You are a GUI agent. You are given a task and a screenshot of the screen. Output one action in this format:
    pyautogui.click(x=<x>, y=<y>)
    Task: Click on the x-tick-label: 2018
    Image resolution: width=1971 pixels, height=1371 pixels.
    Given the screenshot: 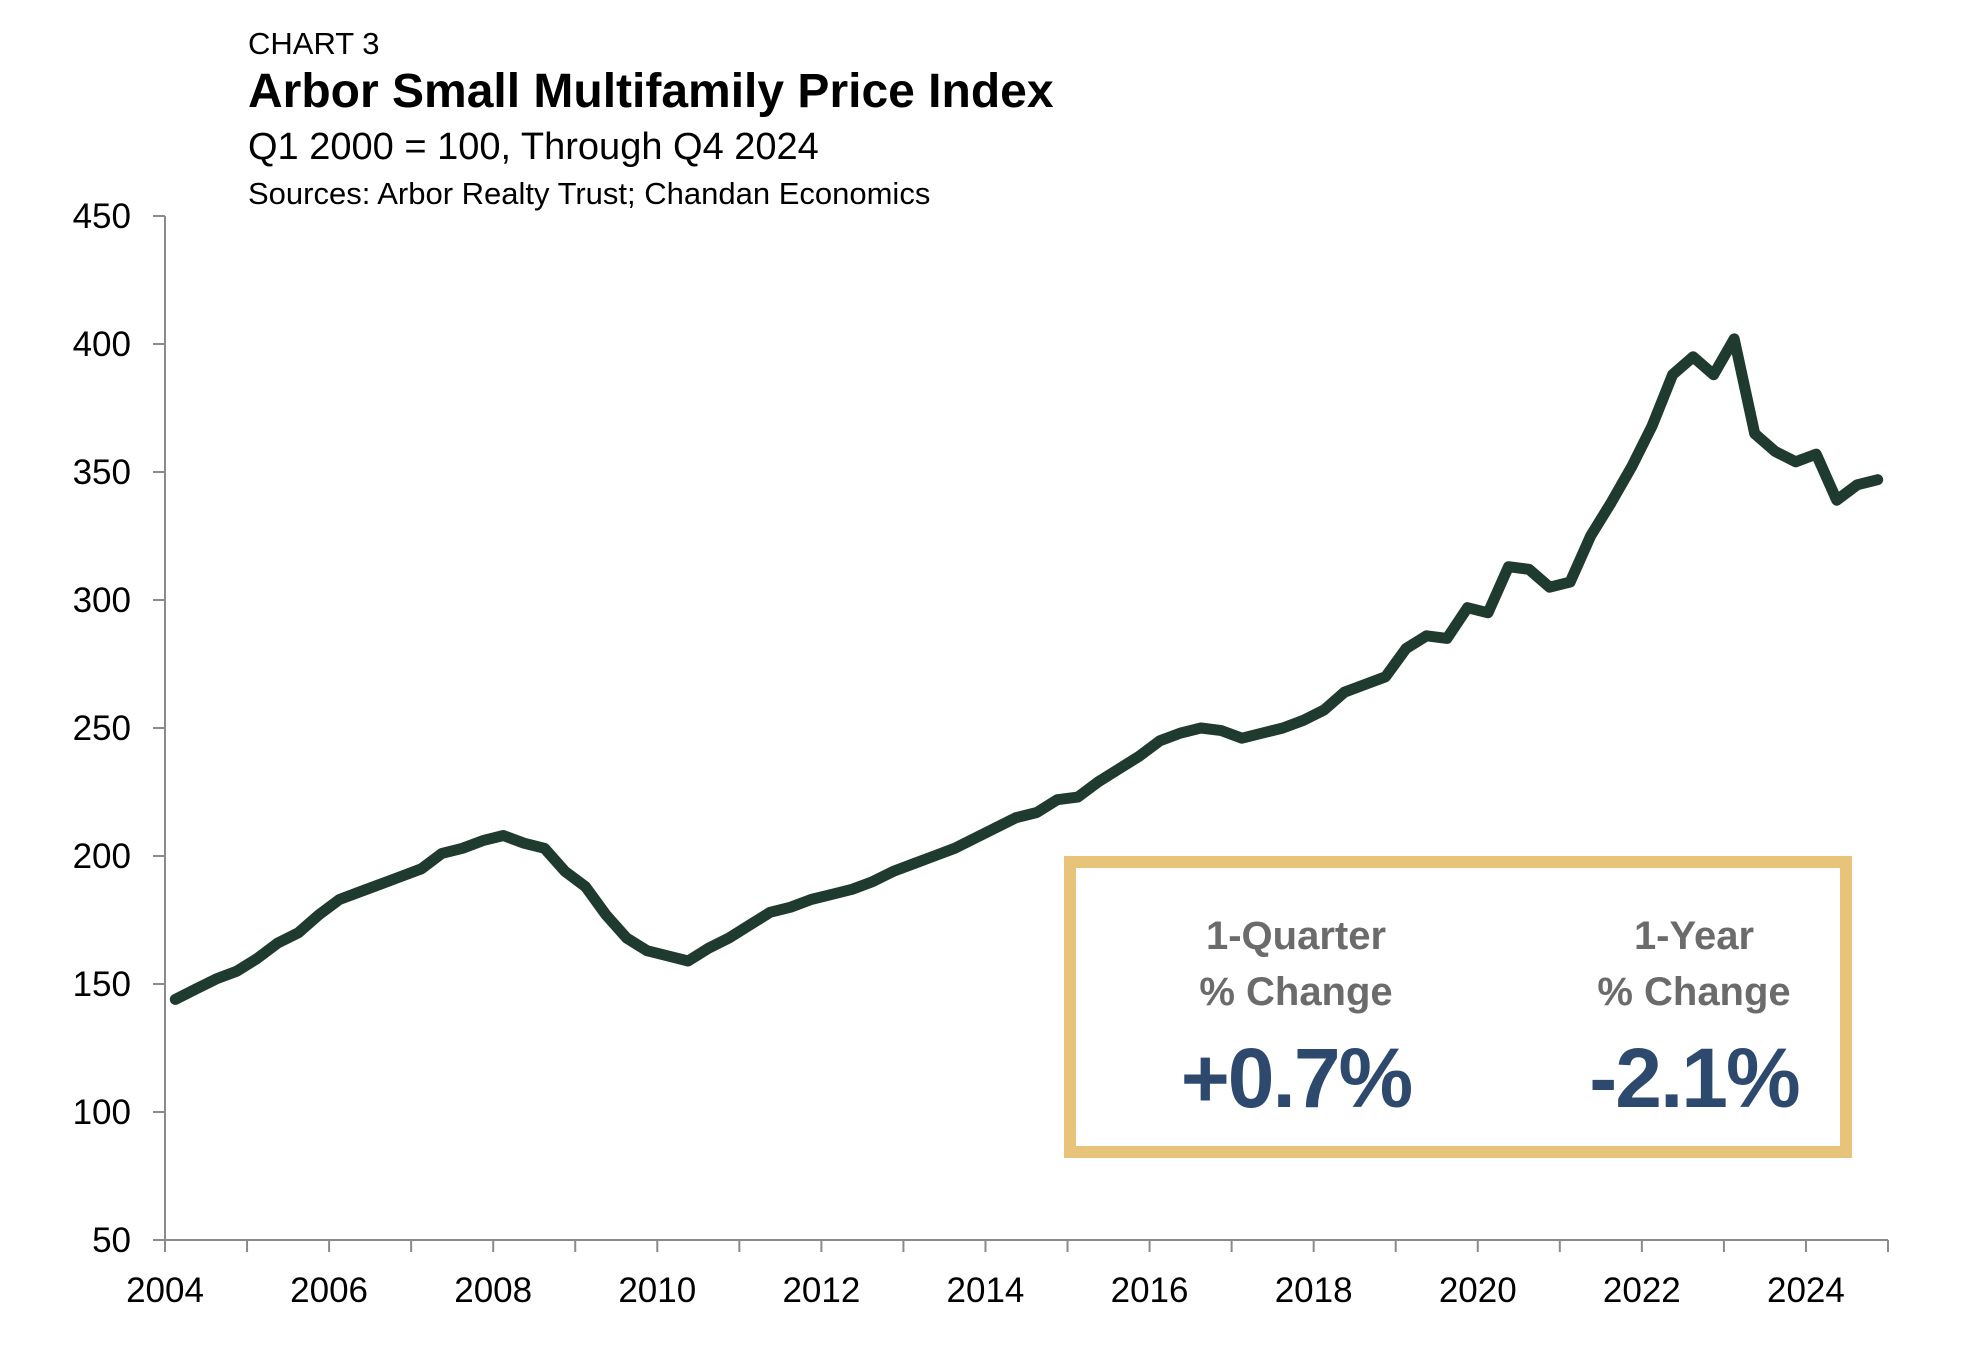 What is the action you would take?
    pyautogui.click(x=1314, y=1290)
    